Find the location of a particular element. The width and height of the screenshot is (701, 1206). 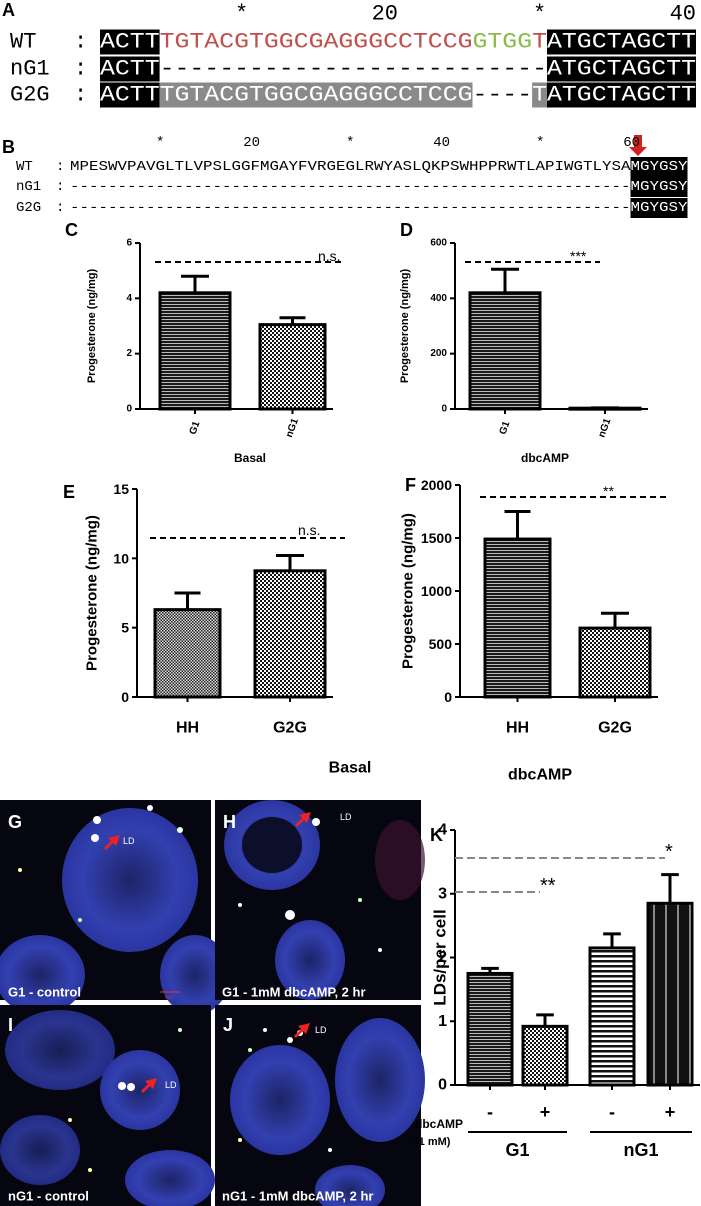

y-tick-label: 600 is located at coordinates (438, 243).